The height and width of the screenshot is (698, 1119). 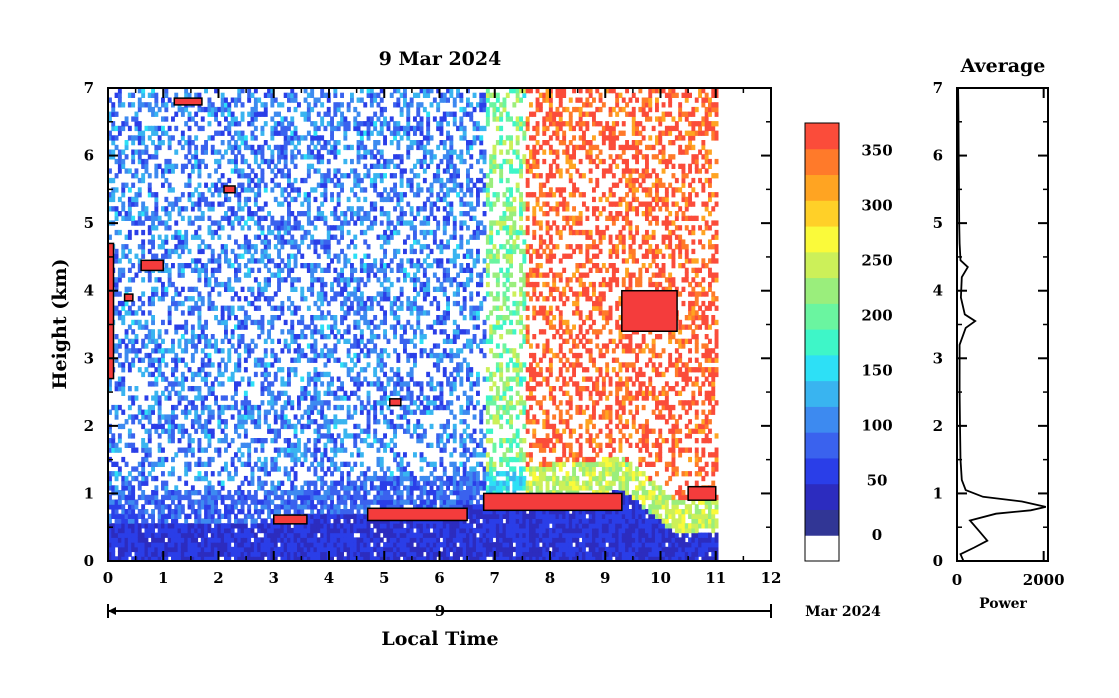 I want to click on heat-cell-2081, so click(x=252, y=384).